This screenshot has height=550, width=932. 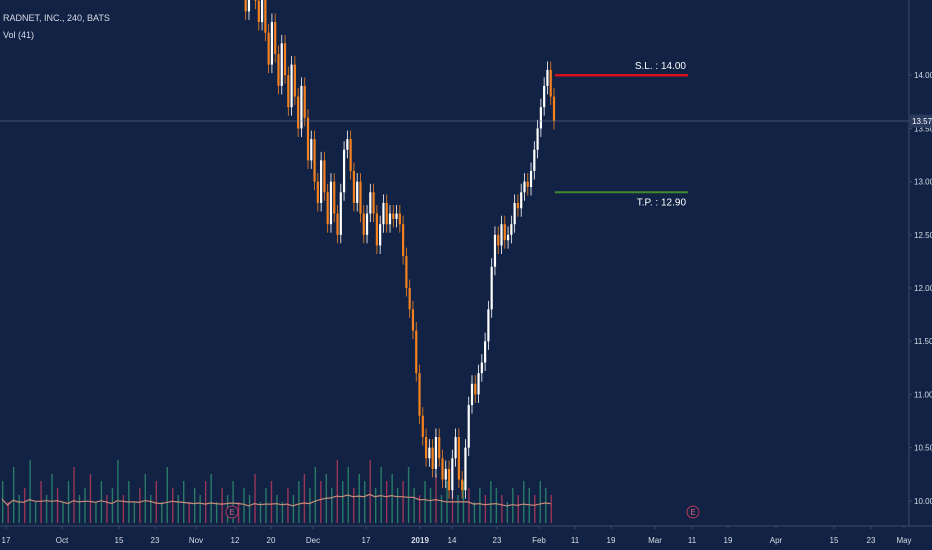 I want to click on y-tick-label: 13.50, so click(x=923, y=128).